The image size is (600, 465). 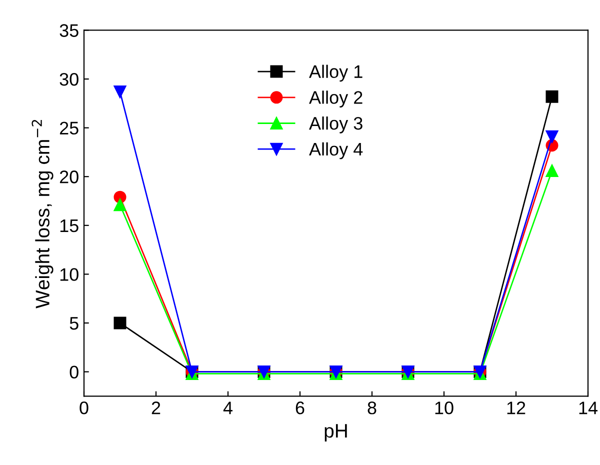 What do you see at coordinates (69, 177) in the screenshot?
I see `y-tick-label: 20` at bounding box center [69, 177].